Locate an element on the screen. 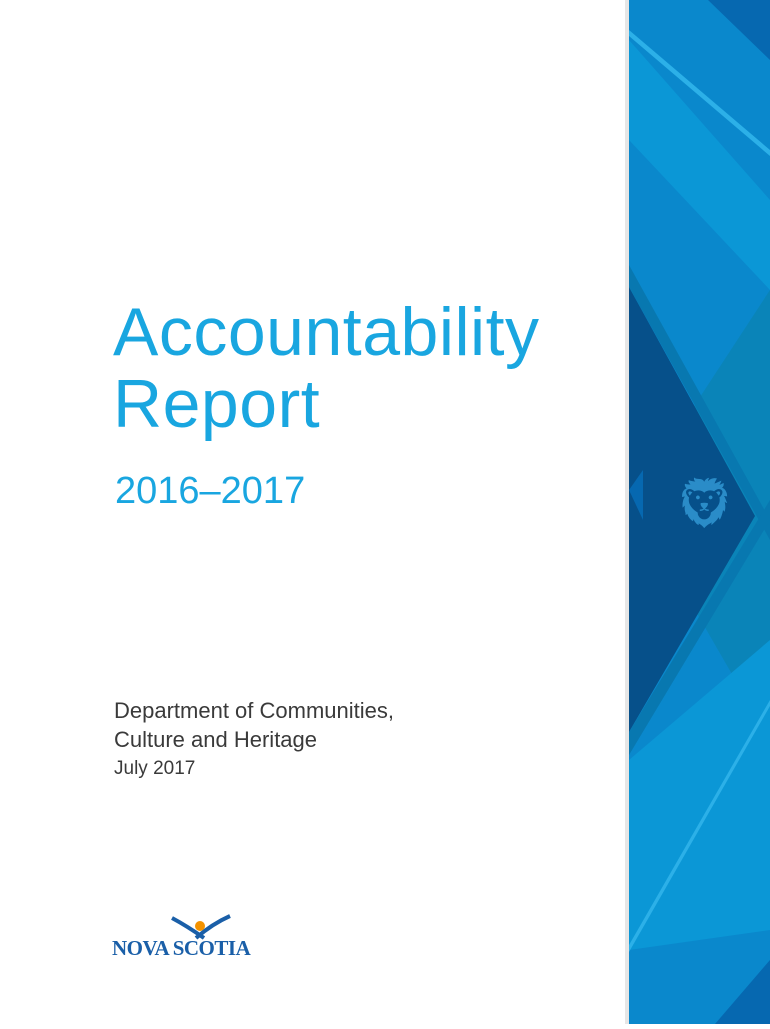  report-years: 2016–2017 is located at coordinates (210, 491).